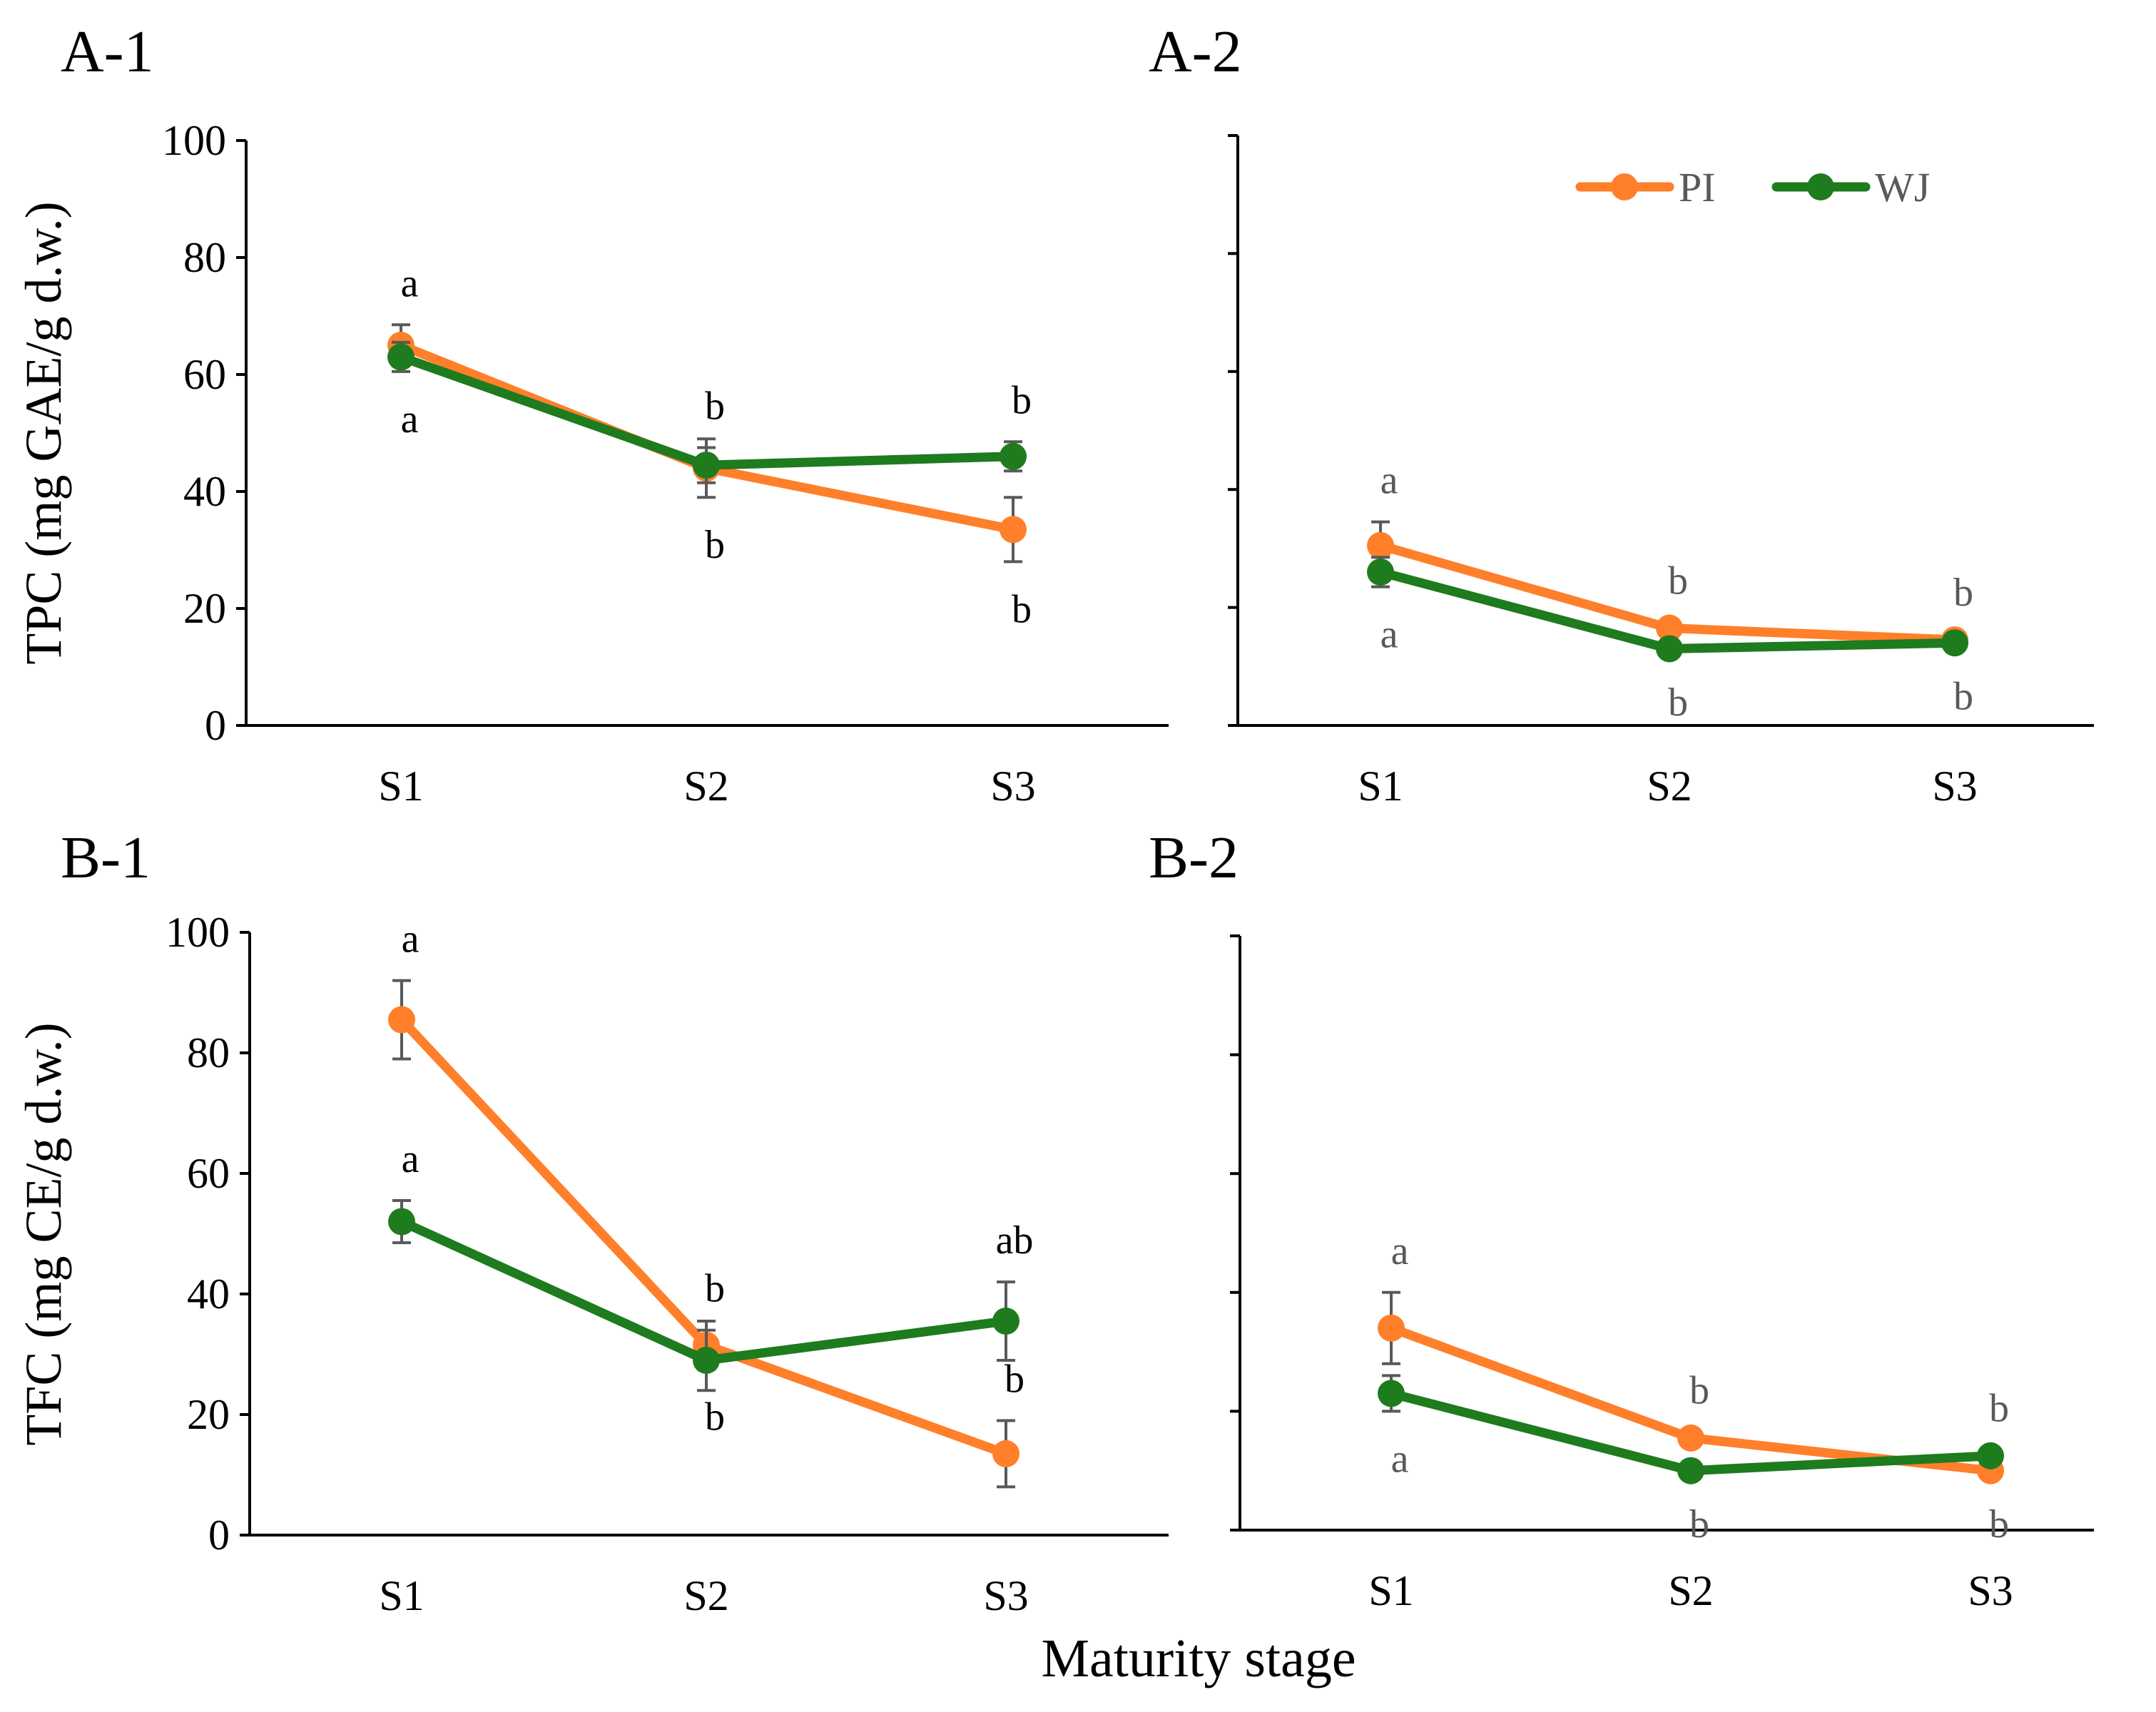 The image size is (2156, 1712). What do you see at coordinates (43, 432) in the screenshot?
I see `y-axis-label: TPC (mg GAE/g d.w.)` at bounding box center [43, 432].